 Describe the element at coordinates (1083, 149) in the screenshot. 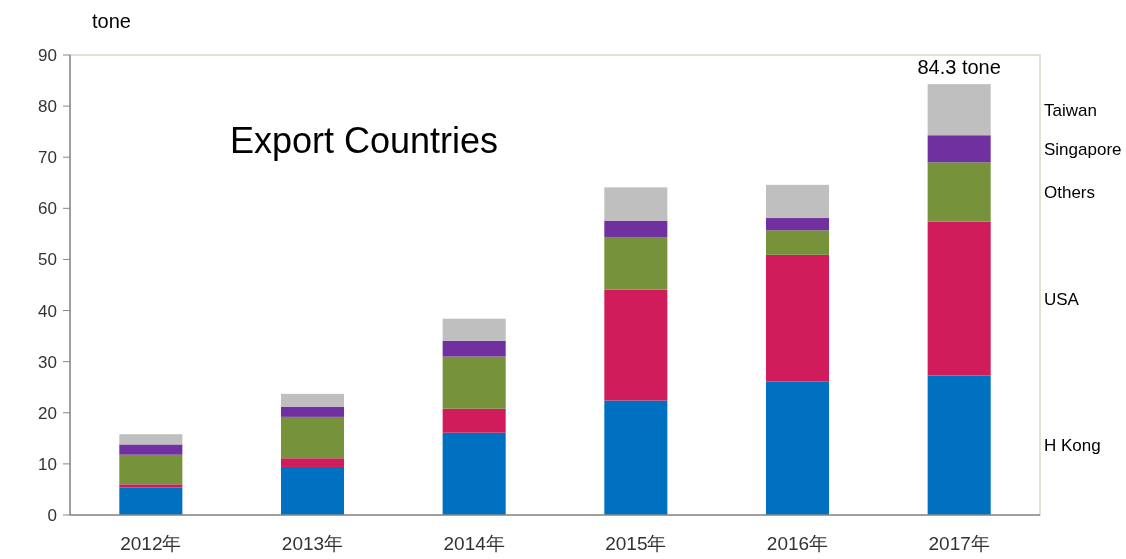

I see `text: Singapore` at that location.